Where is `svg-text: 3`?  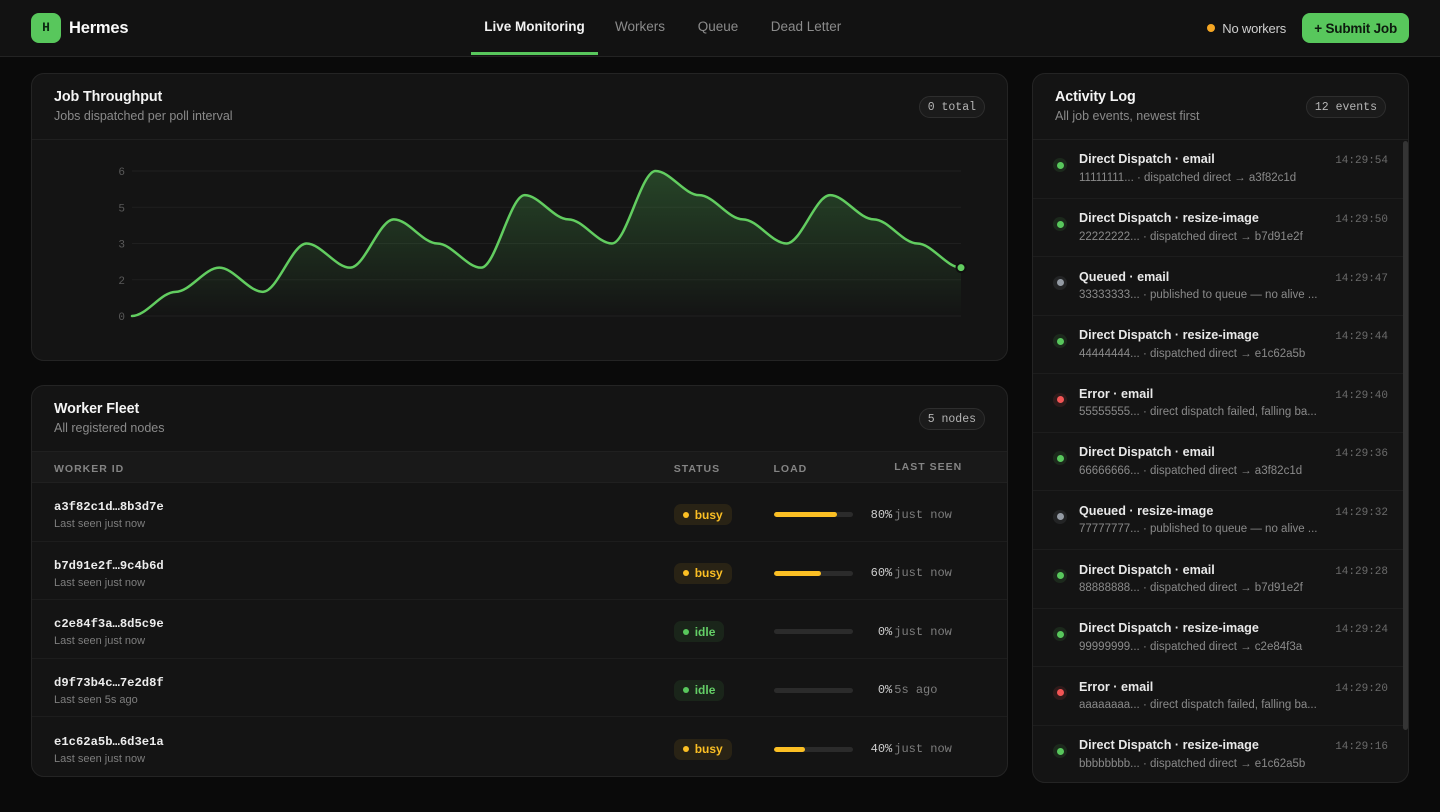
svg-text: 3 is located at coordinates (121, 246).